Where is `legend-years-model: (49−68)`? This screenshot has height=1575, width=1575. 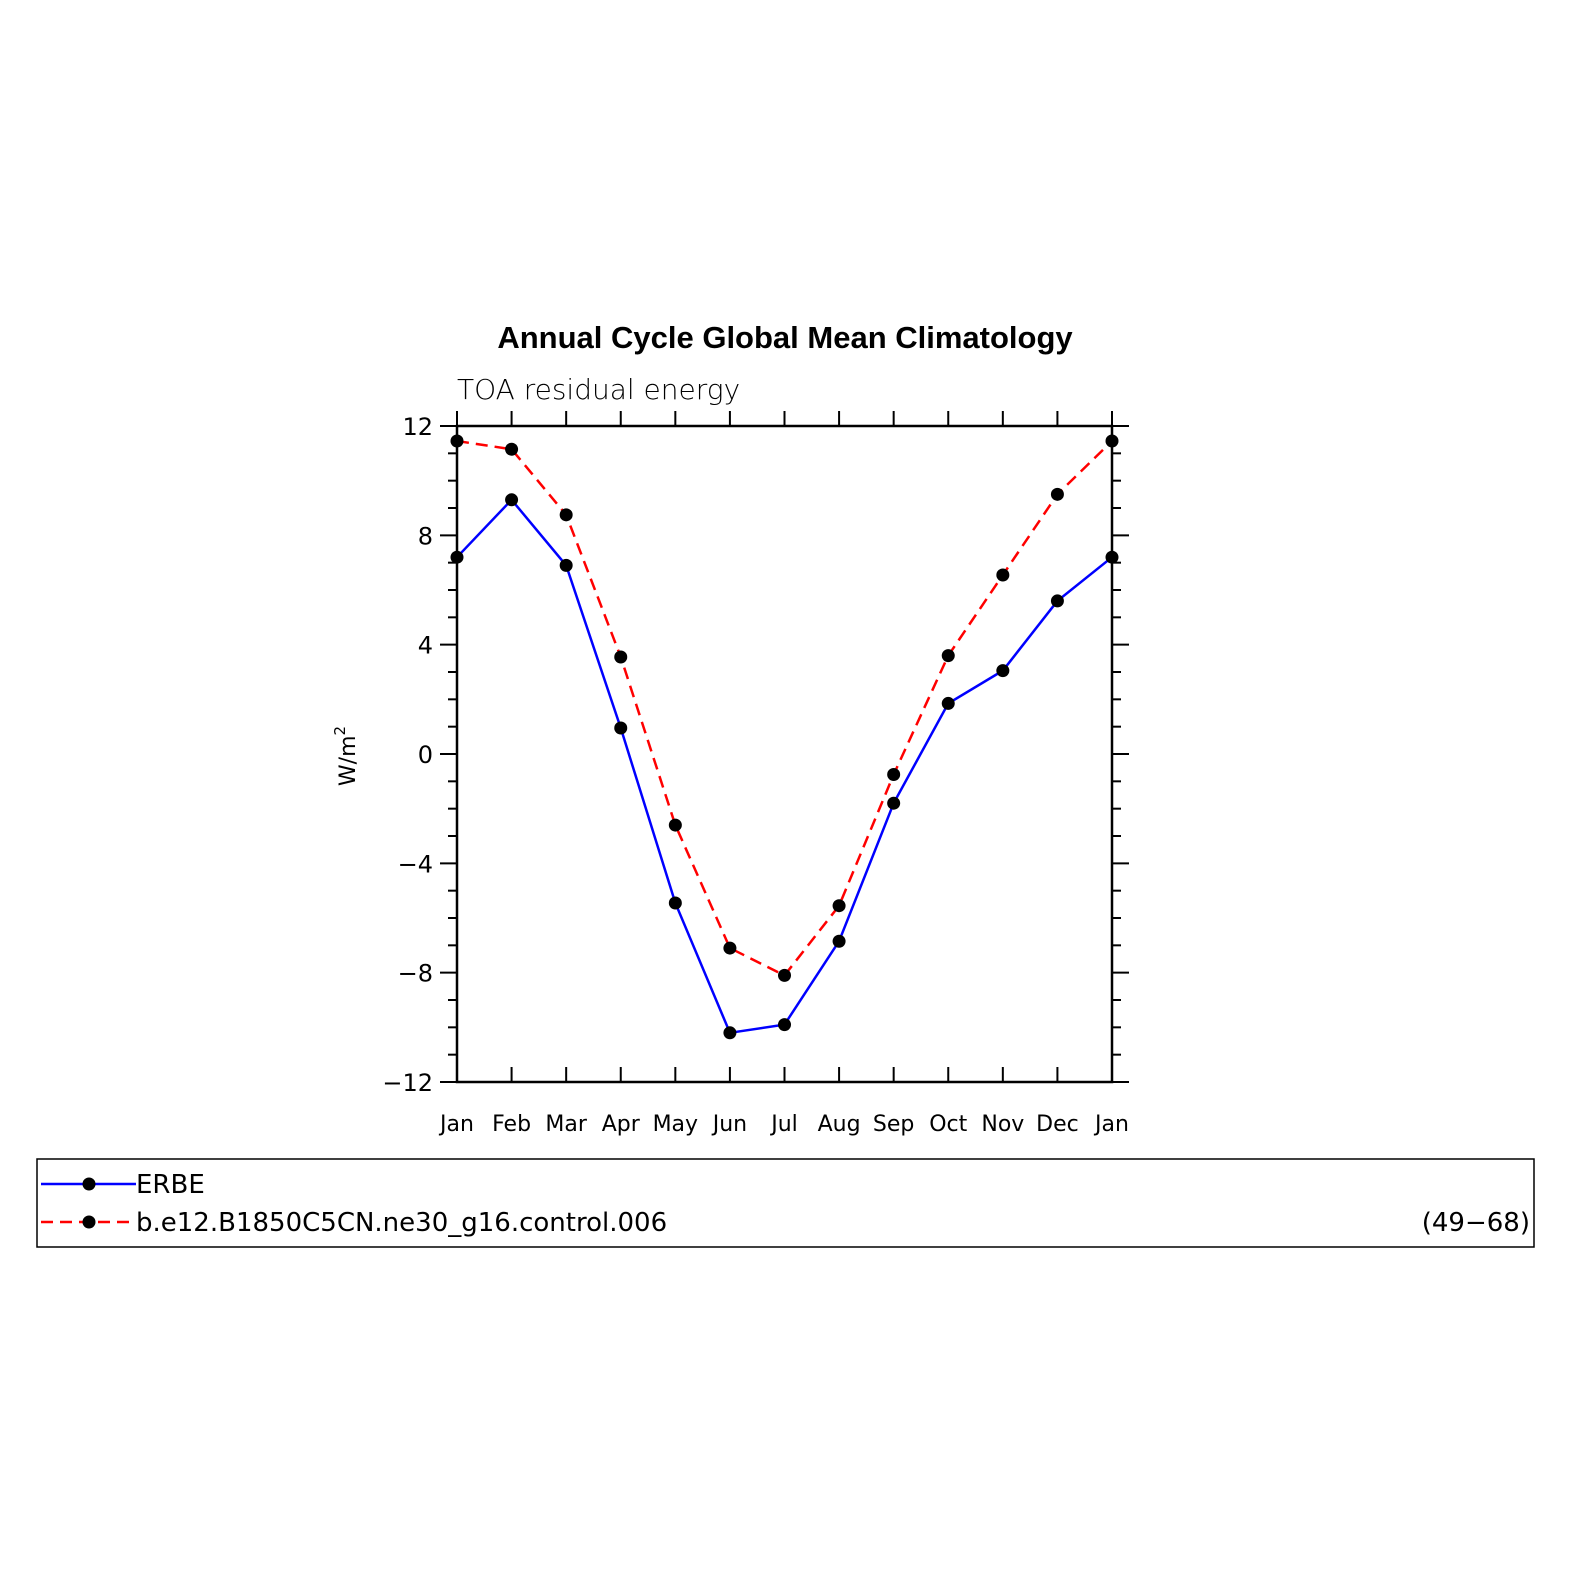 legend-years-model: (49−68) is located at coordinates (1476, 1223).